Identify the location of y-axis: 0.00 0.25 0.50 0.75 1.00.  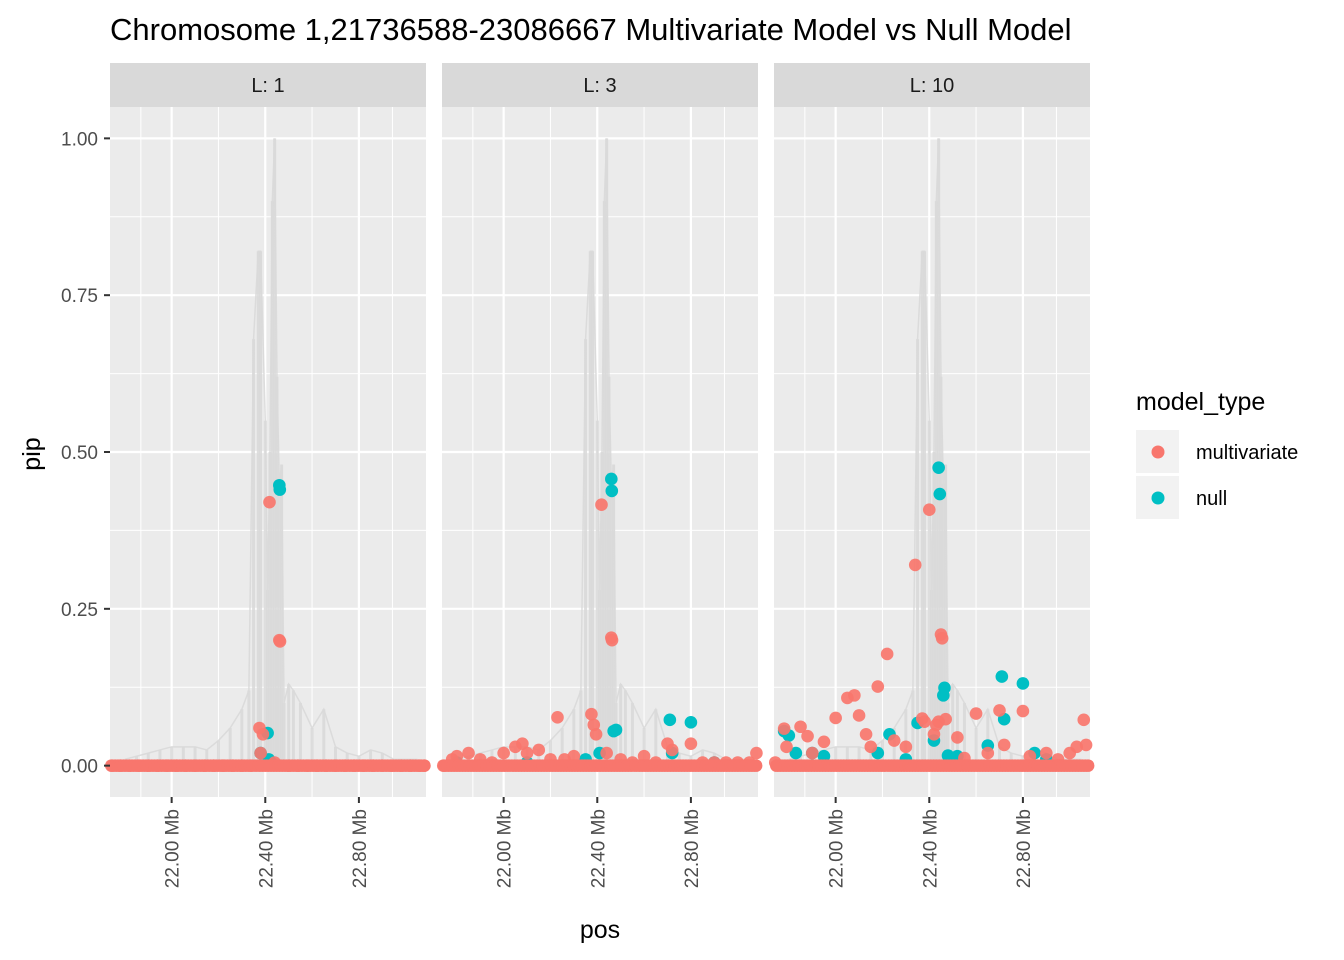
(85, 453).